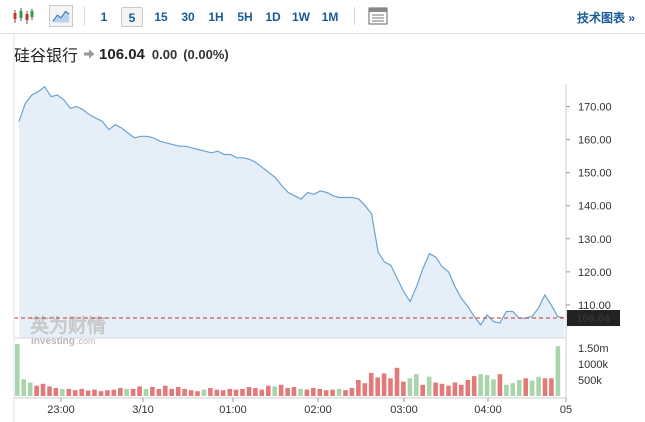 This screenshot has width=645, height=422. What do you see at coordinates (404, 410) in the screenshot?
I see `time-tick-label: 03:00` at bounding box center [404, 410].